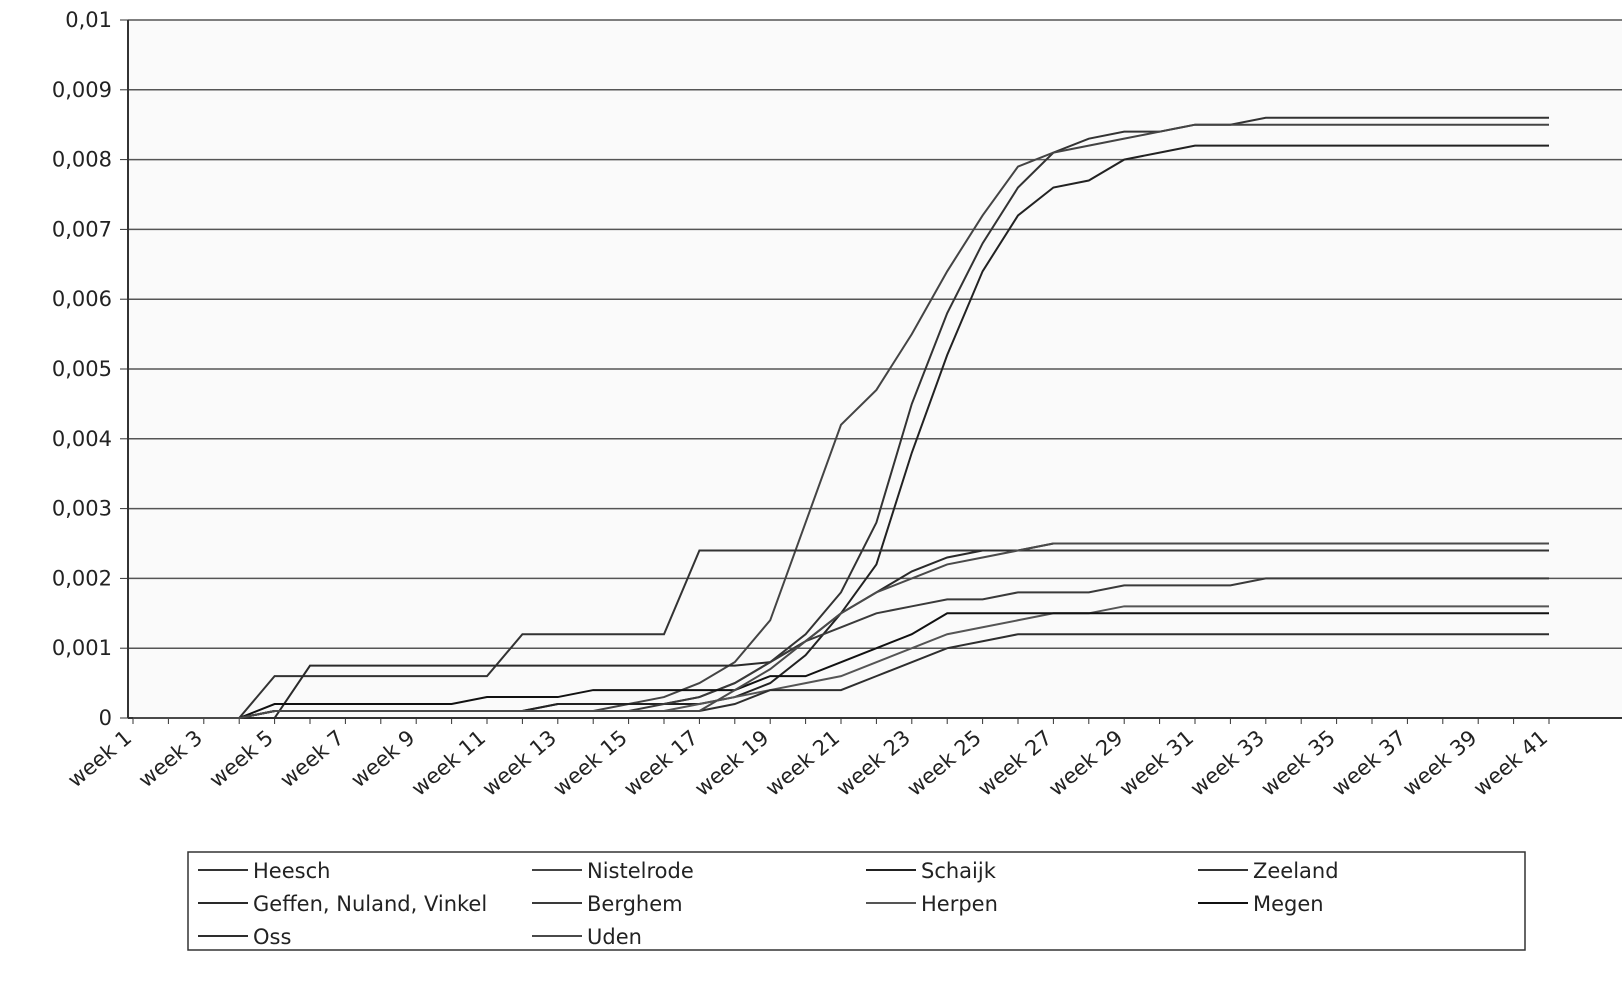  Describe the element at coordinates (82, 439) in the screenshot. I see `y-tick-label: 0,004` at that location.